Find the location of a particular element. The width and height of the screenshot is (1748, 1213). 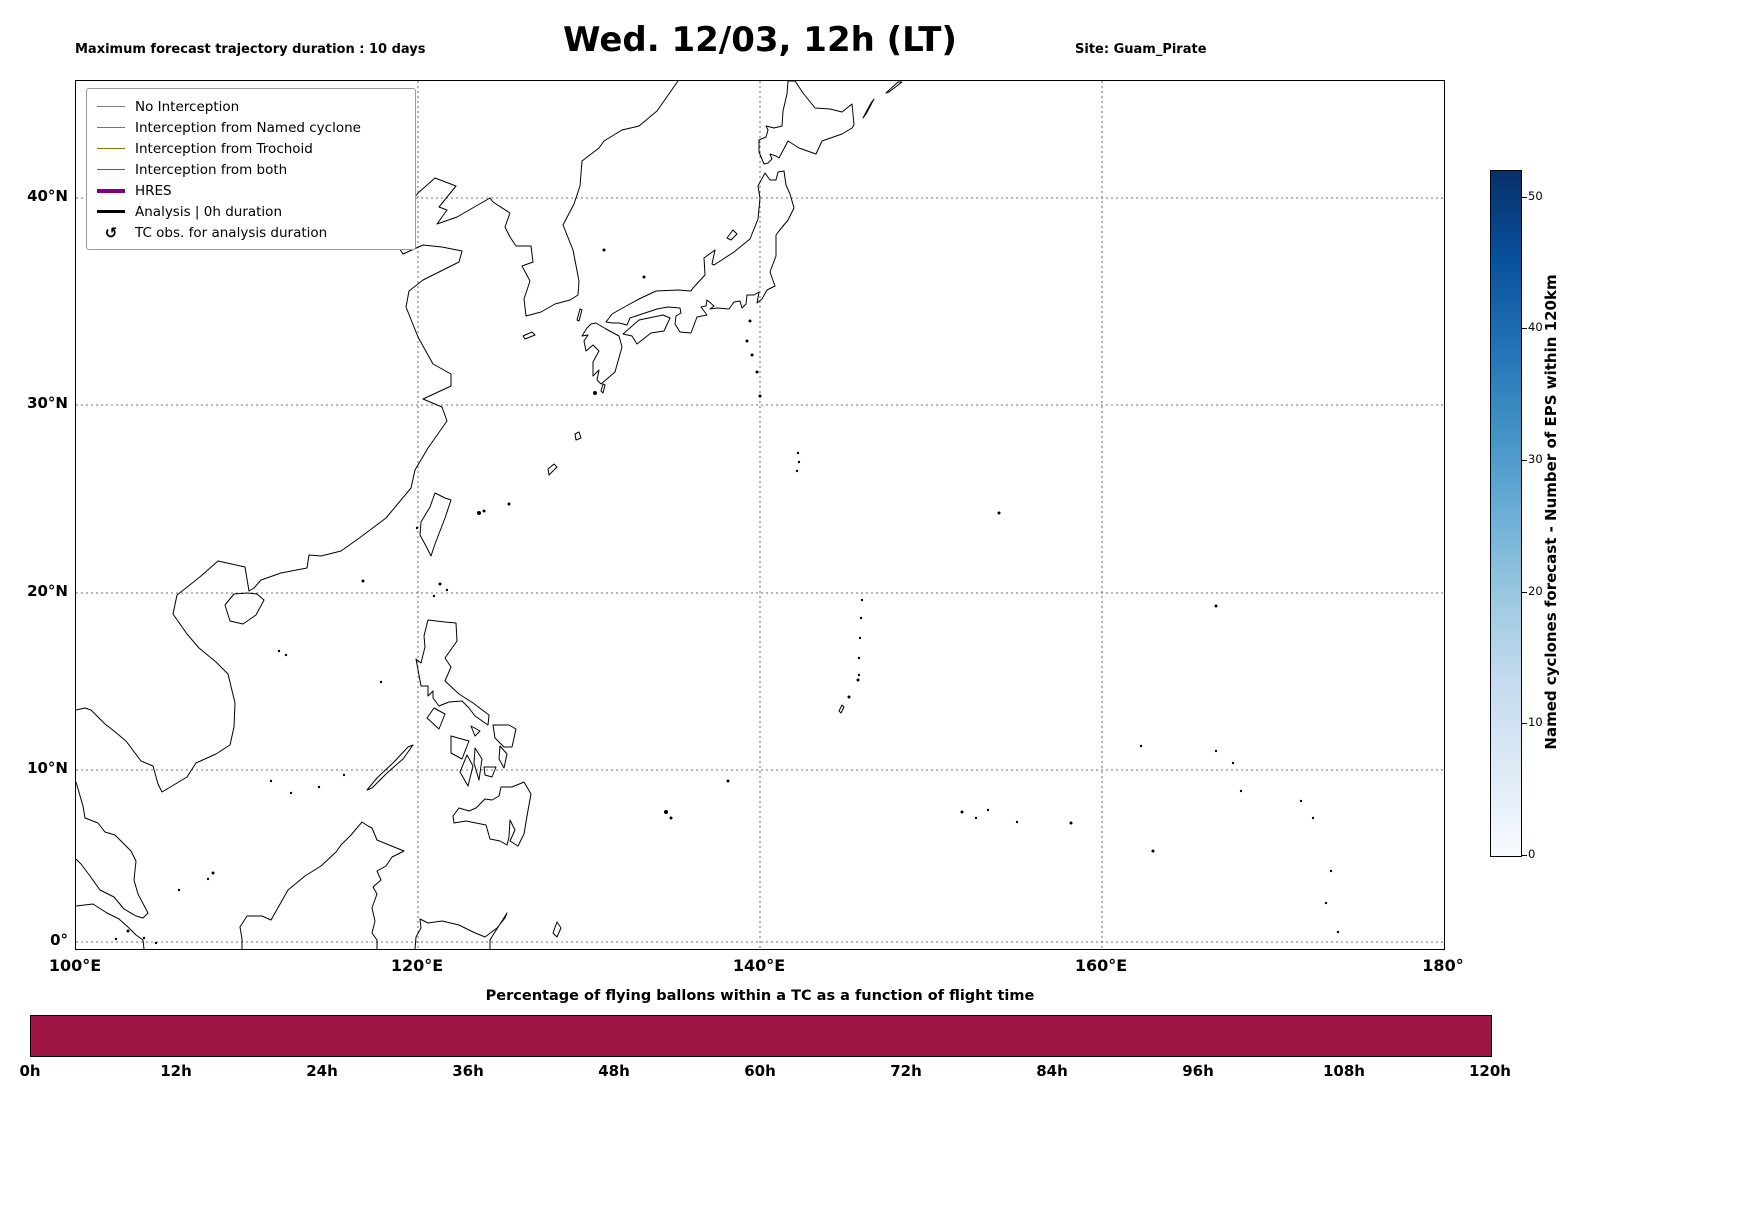

info-right-line1: Site: Guam_Pirate is located at coordinates (1141, 49).